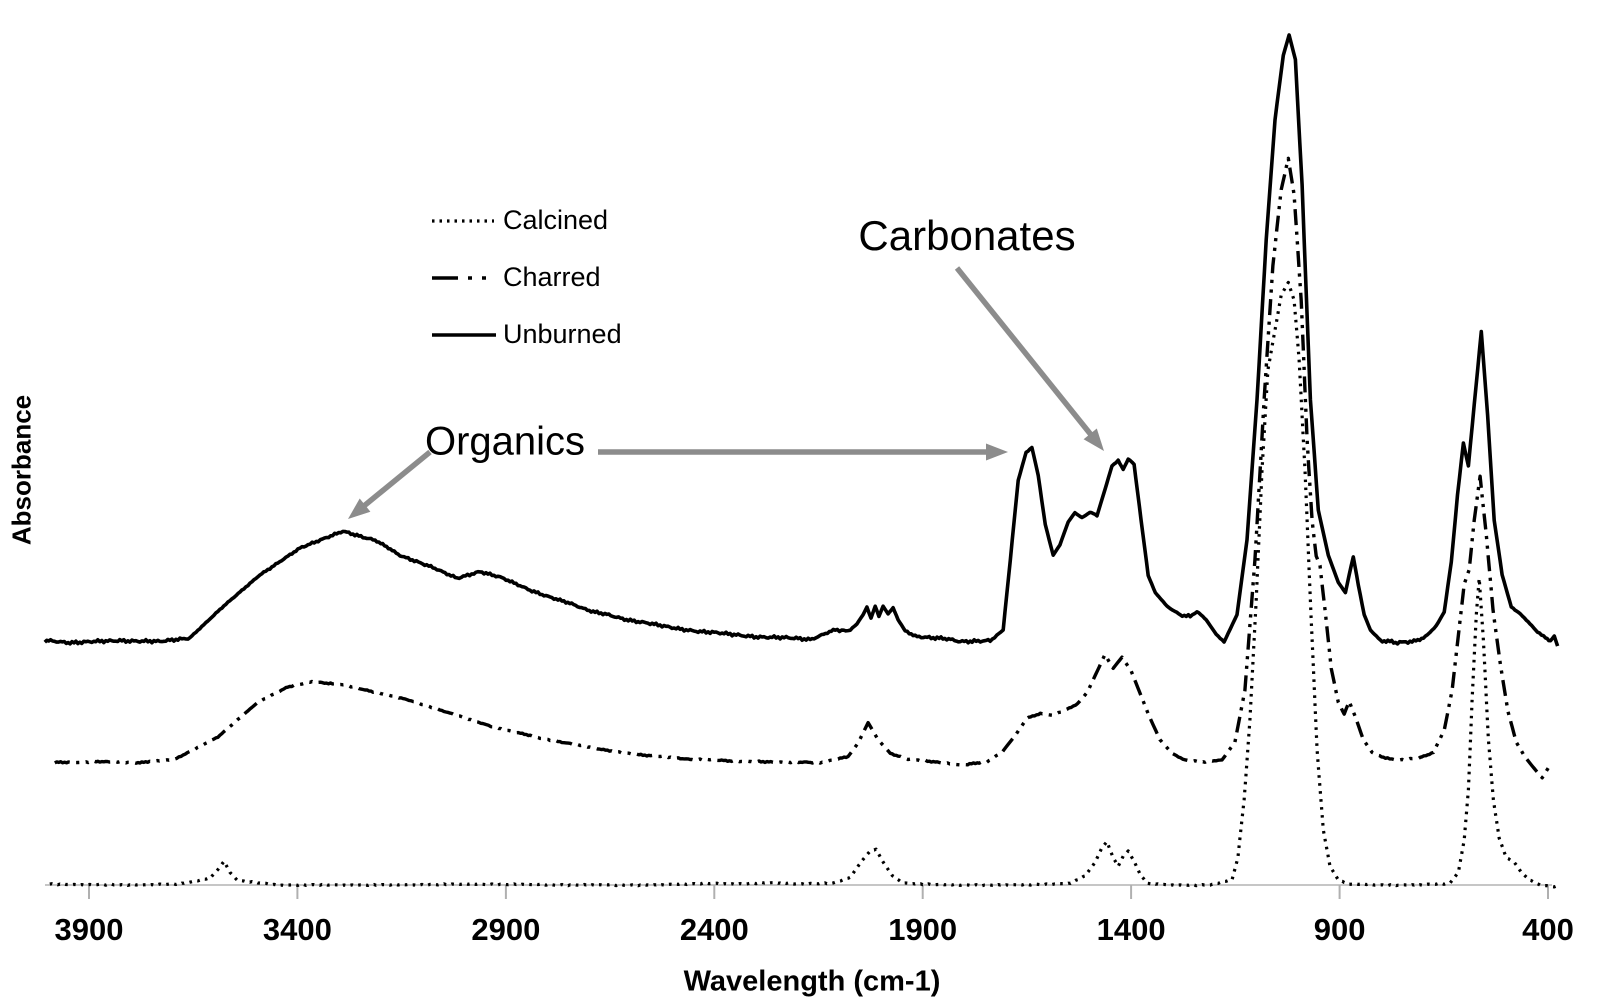 Image resolution: width=1599 pixels, height=1007 pixels. I want to click on legend-label-unburned: Unburned, so click(562, 334).